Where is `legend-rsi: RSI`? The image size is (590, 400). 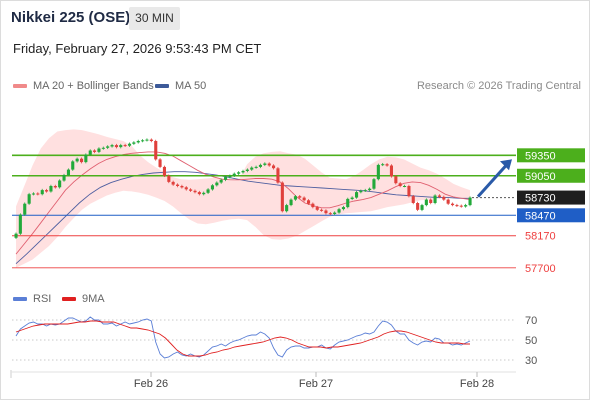 legend-rsi: RSI is located at coordinates (32, 299).